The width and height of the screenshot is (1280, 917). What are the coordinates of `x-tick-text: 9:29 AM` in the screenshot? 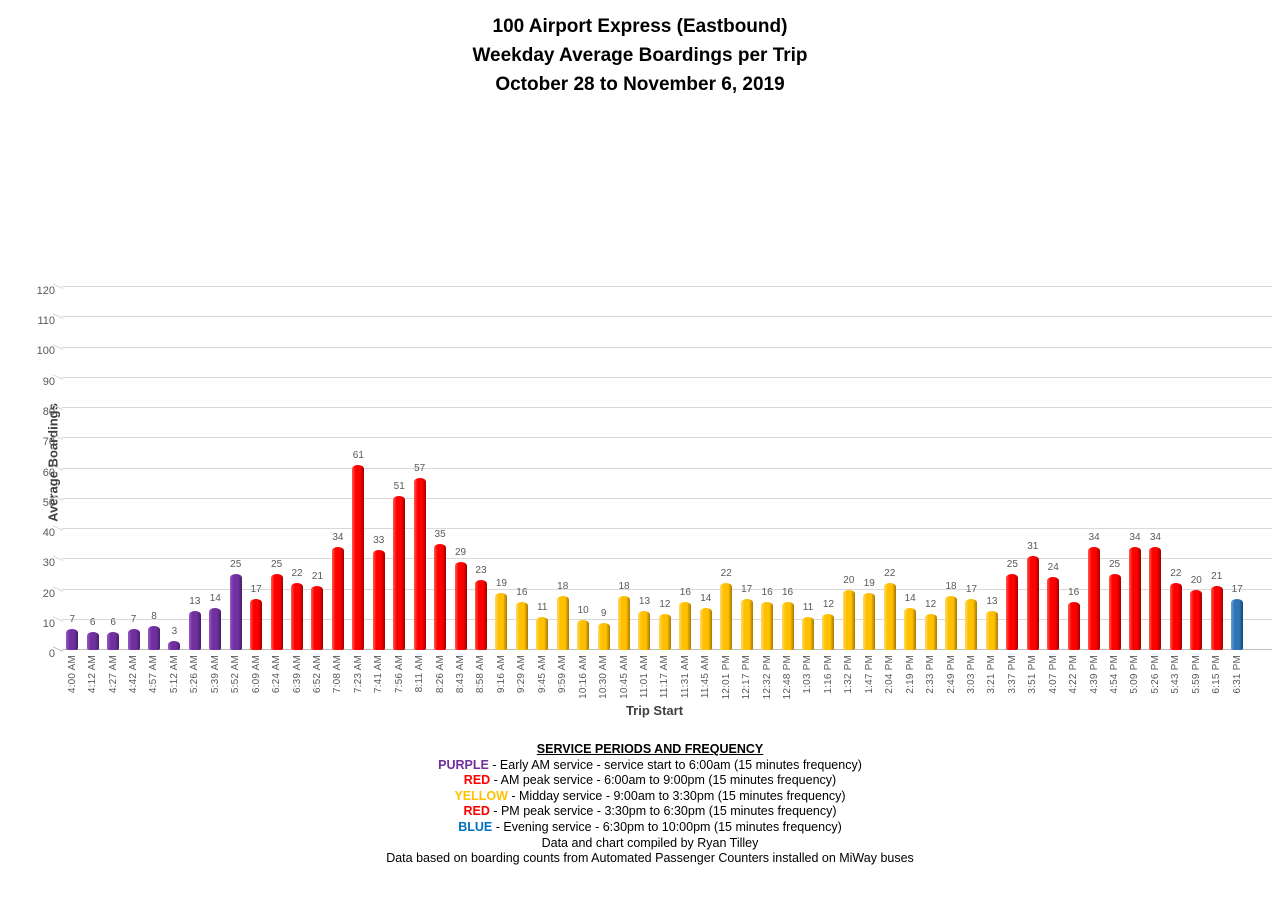 It's located at (522, 674).